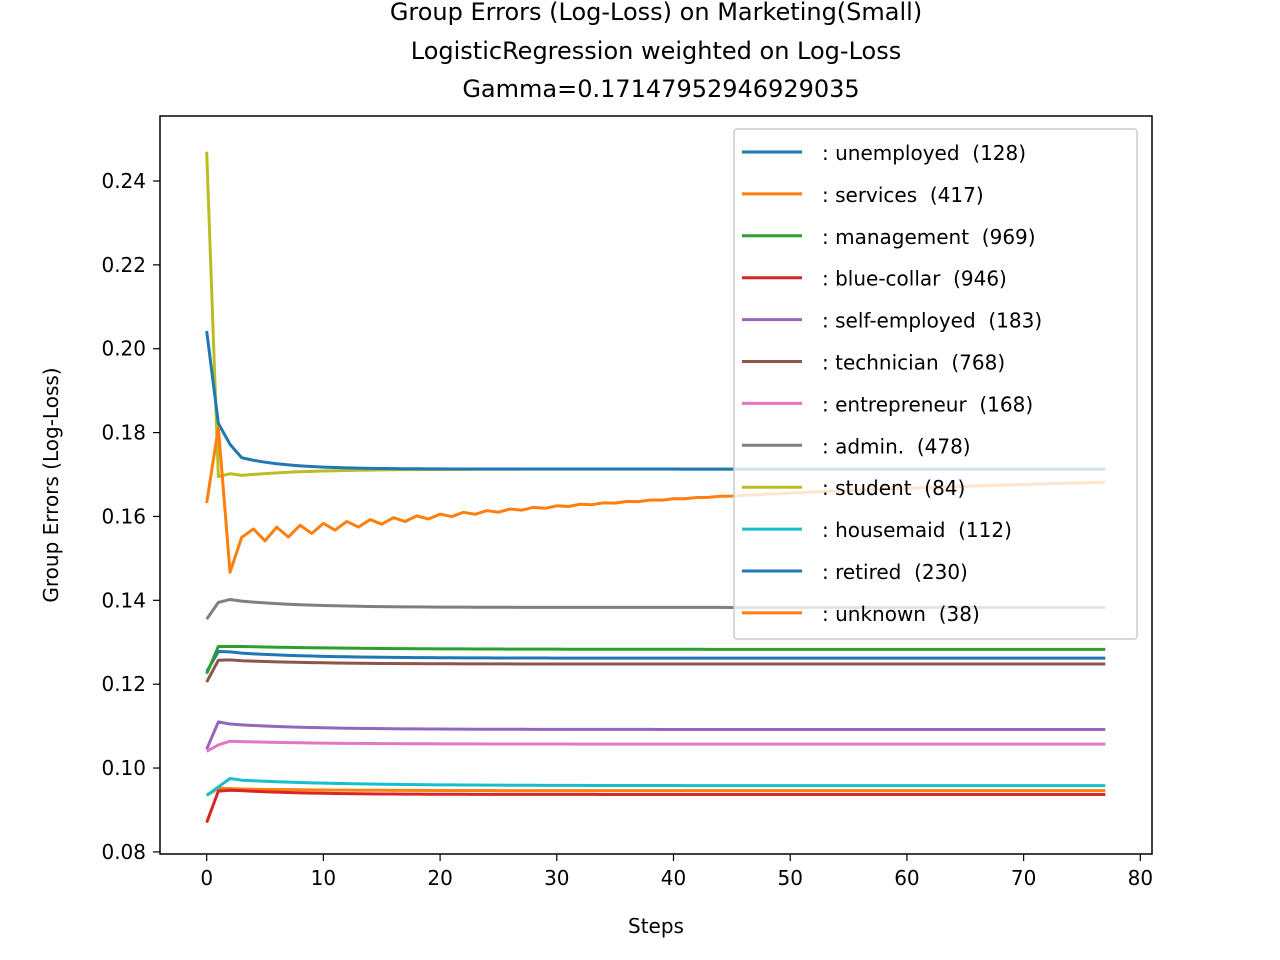  Describe the element at coordinates (123, 852) in the screenshot. I see `y-tick-label: 0.08` at that location.